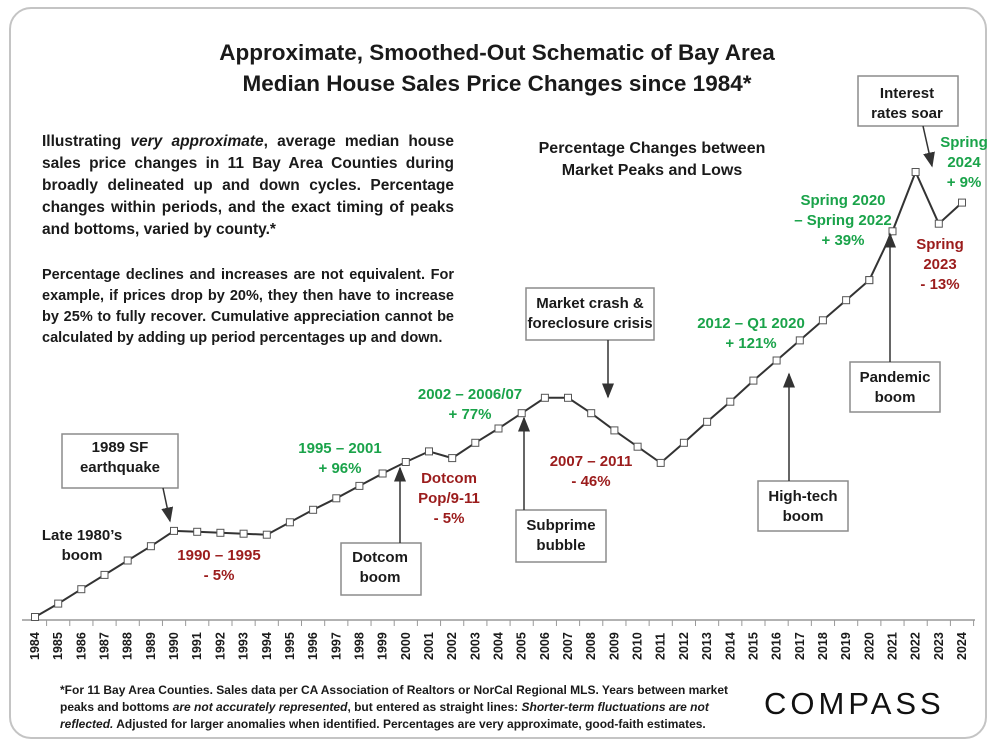 The image size is (1000, 750). I want to click on annotation-text: Spring, so click(940, 244).